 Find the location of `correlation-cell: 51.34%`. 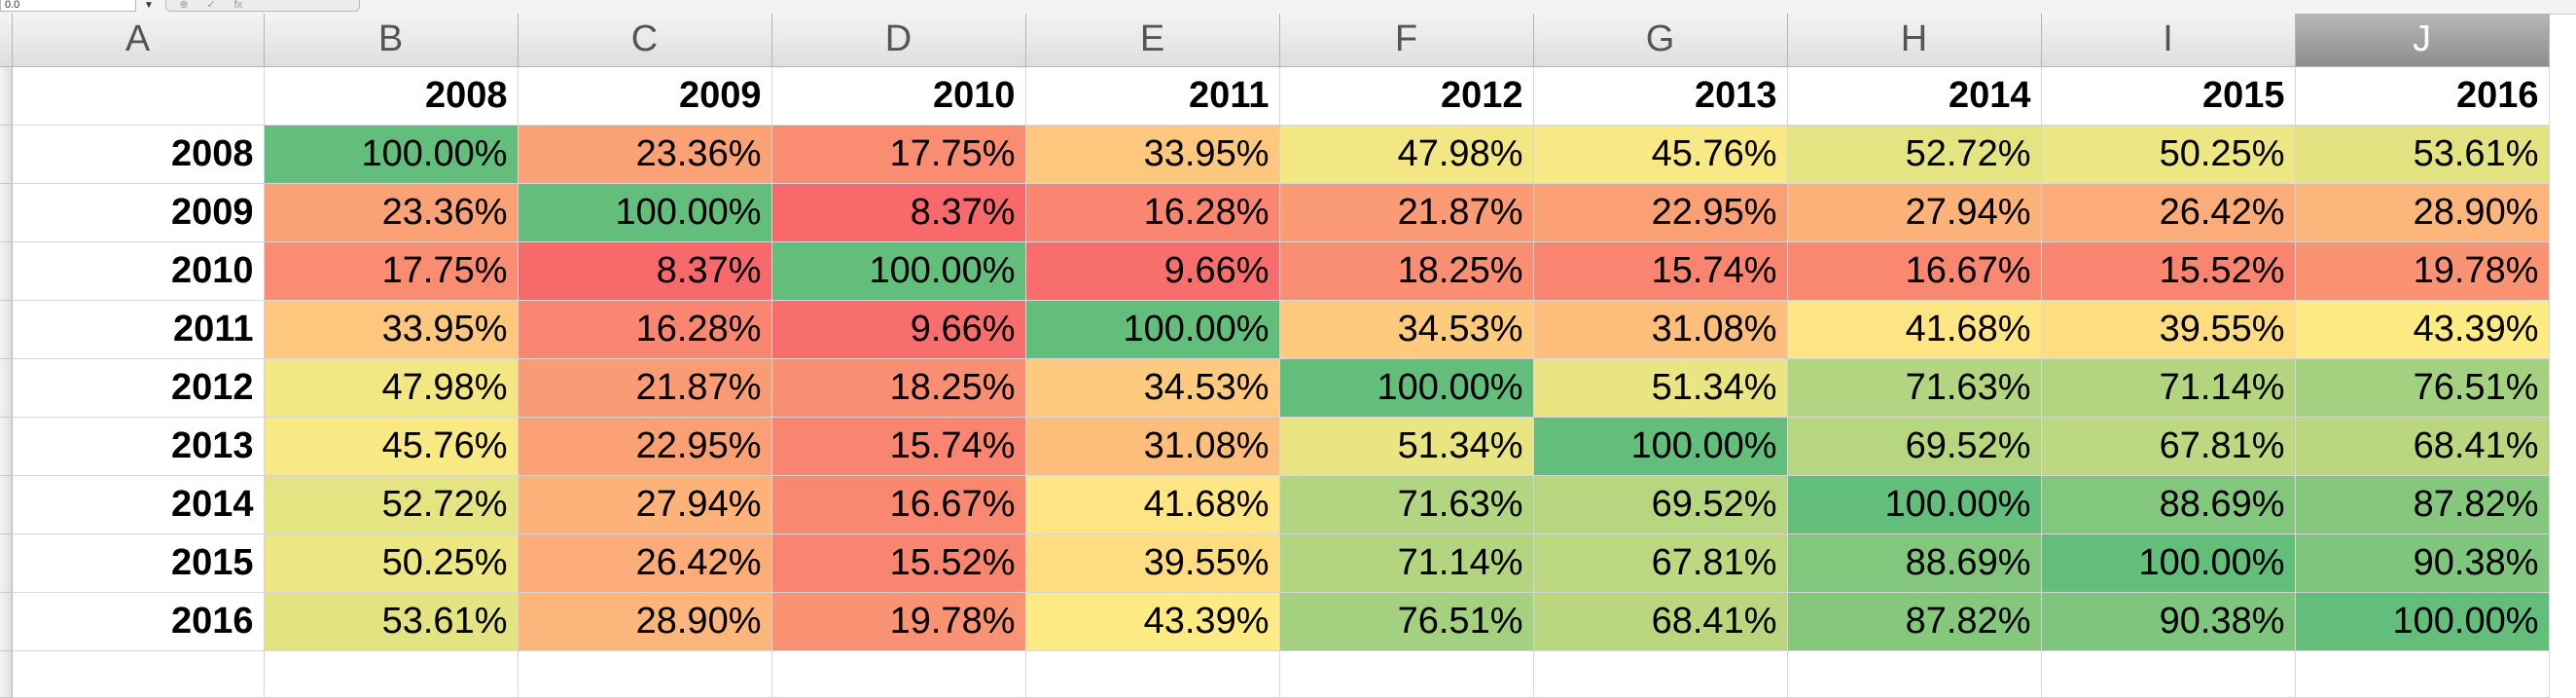

correlation-cell: 51.34% is located at coordinates (1660, 388).